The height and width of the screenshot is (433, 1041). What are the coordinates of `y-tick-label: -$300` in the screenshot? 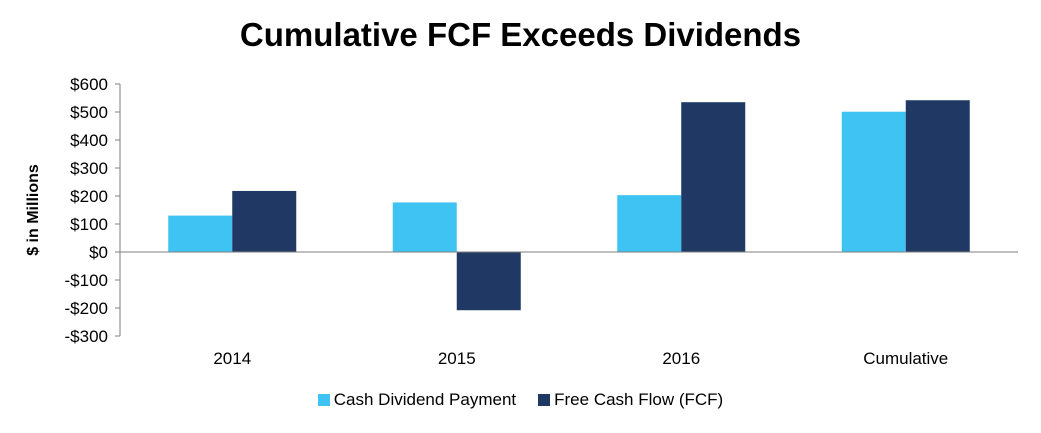 It's located at (86, 336).